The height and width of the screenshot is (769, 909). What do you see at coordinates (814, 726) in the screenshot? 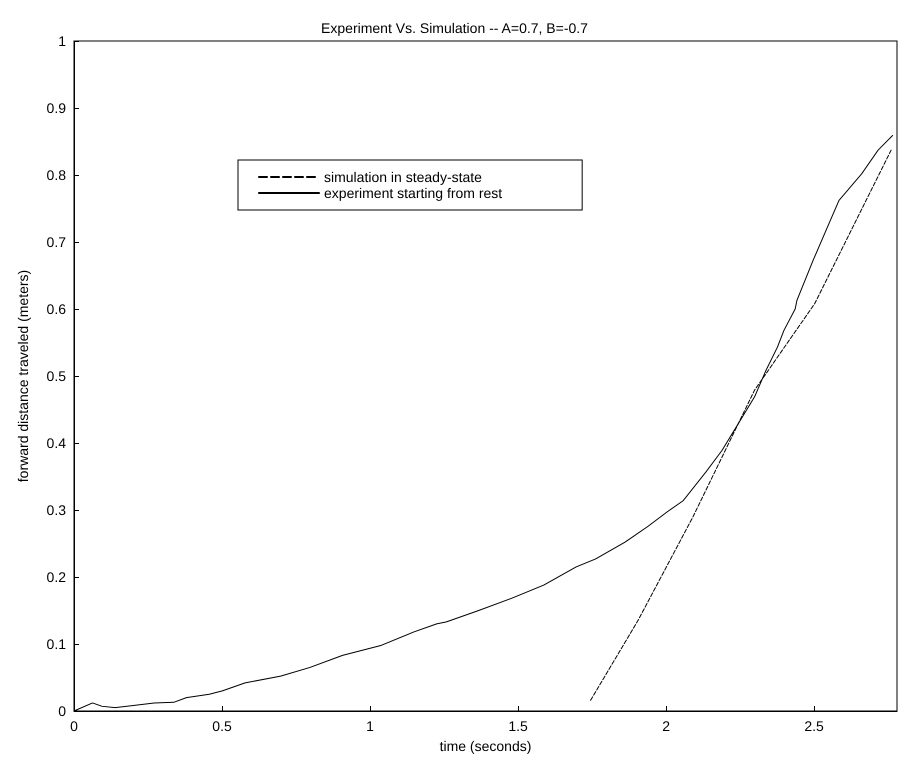
I see `x-tick-label: 2.5` at bounding box center [814, 726].